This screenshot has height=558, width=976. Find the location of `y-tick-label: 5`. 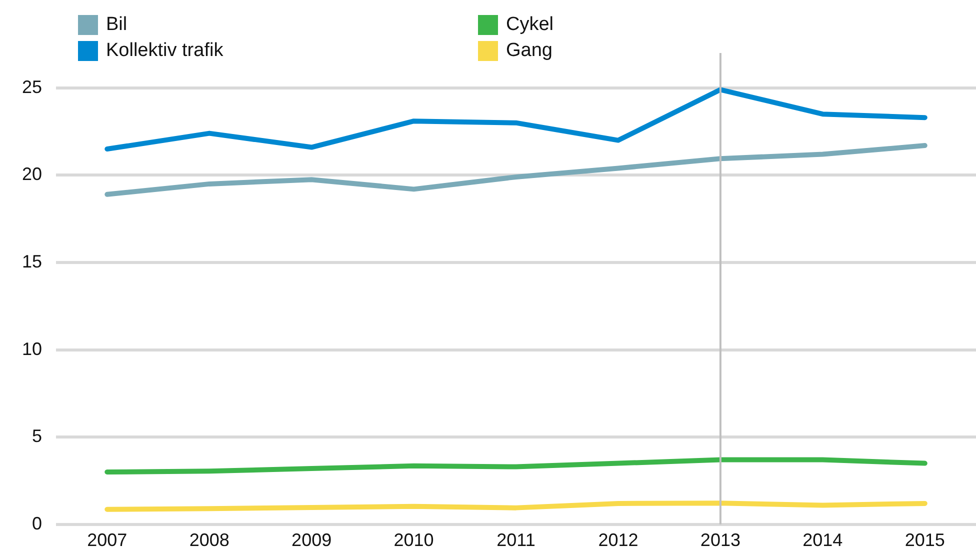

y-tick-label: 5 is located at coordinates (37, 436).